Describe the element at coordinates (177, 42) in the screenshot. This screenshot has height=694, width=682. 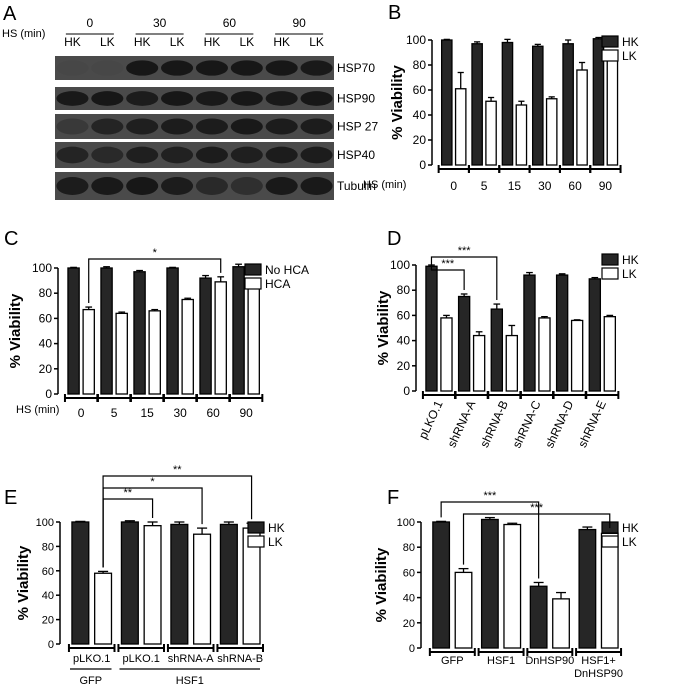
I see `lane-label: LK` at that location.